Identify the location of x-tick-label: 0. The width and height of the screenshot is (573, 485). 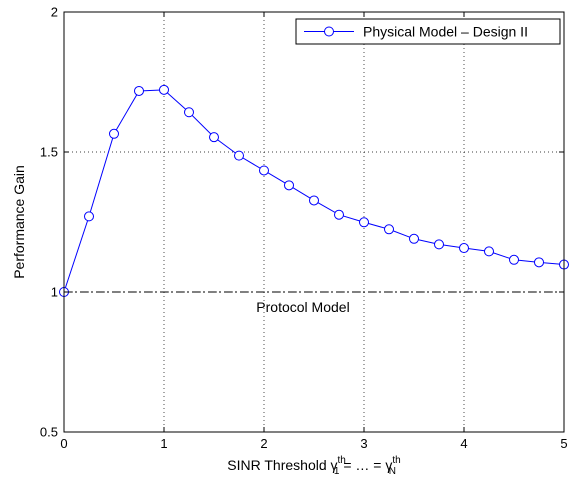
(63, 443).